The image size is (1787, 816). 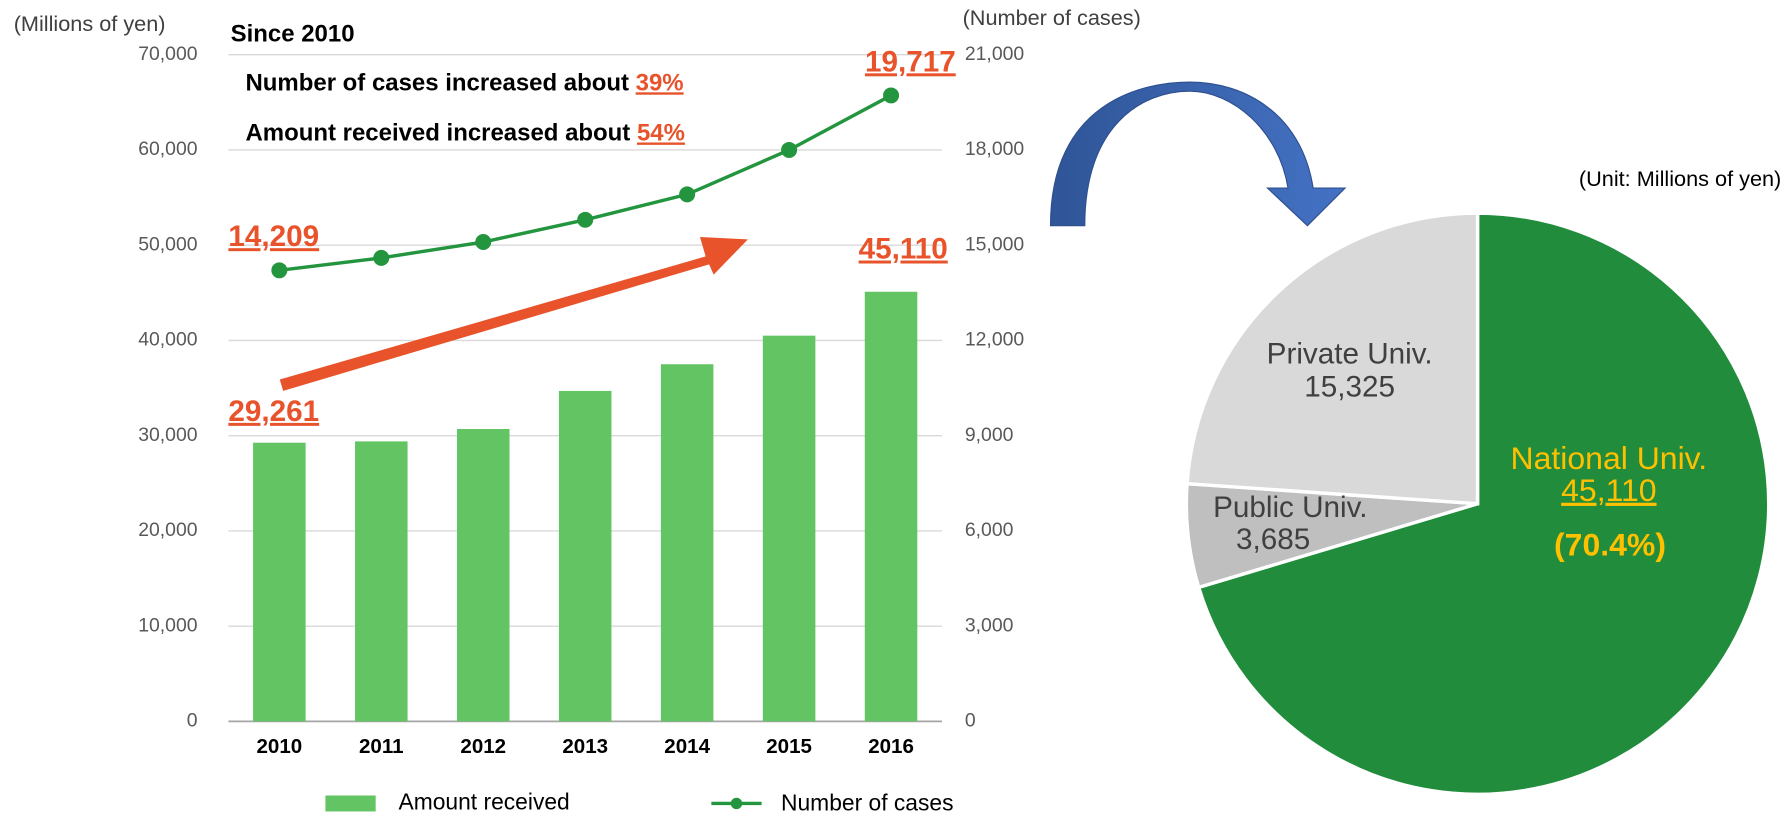 What do you see at coordinates (440, 83) in the screenshot?
I see `annotation-text: Number of cases increased about` at bounding box center [440, 83].